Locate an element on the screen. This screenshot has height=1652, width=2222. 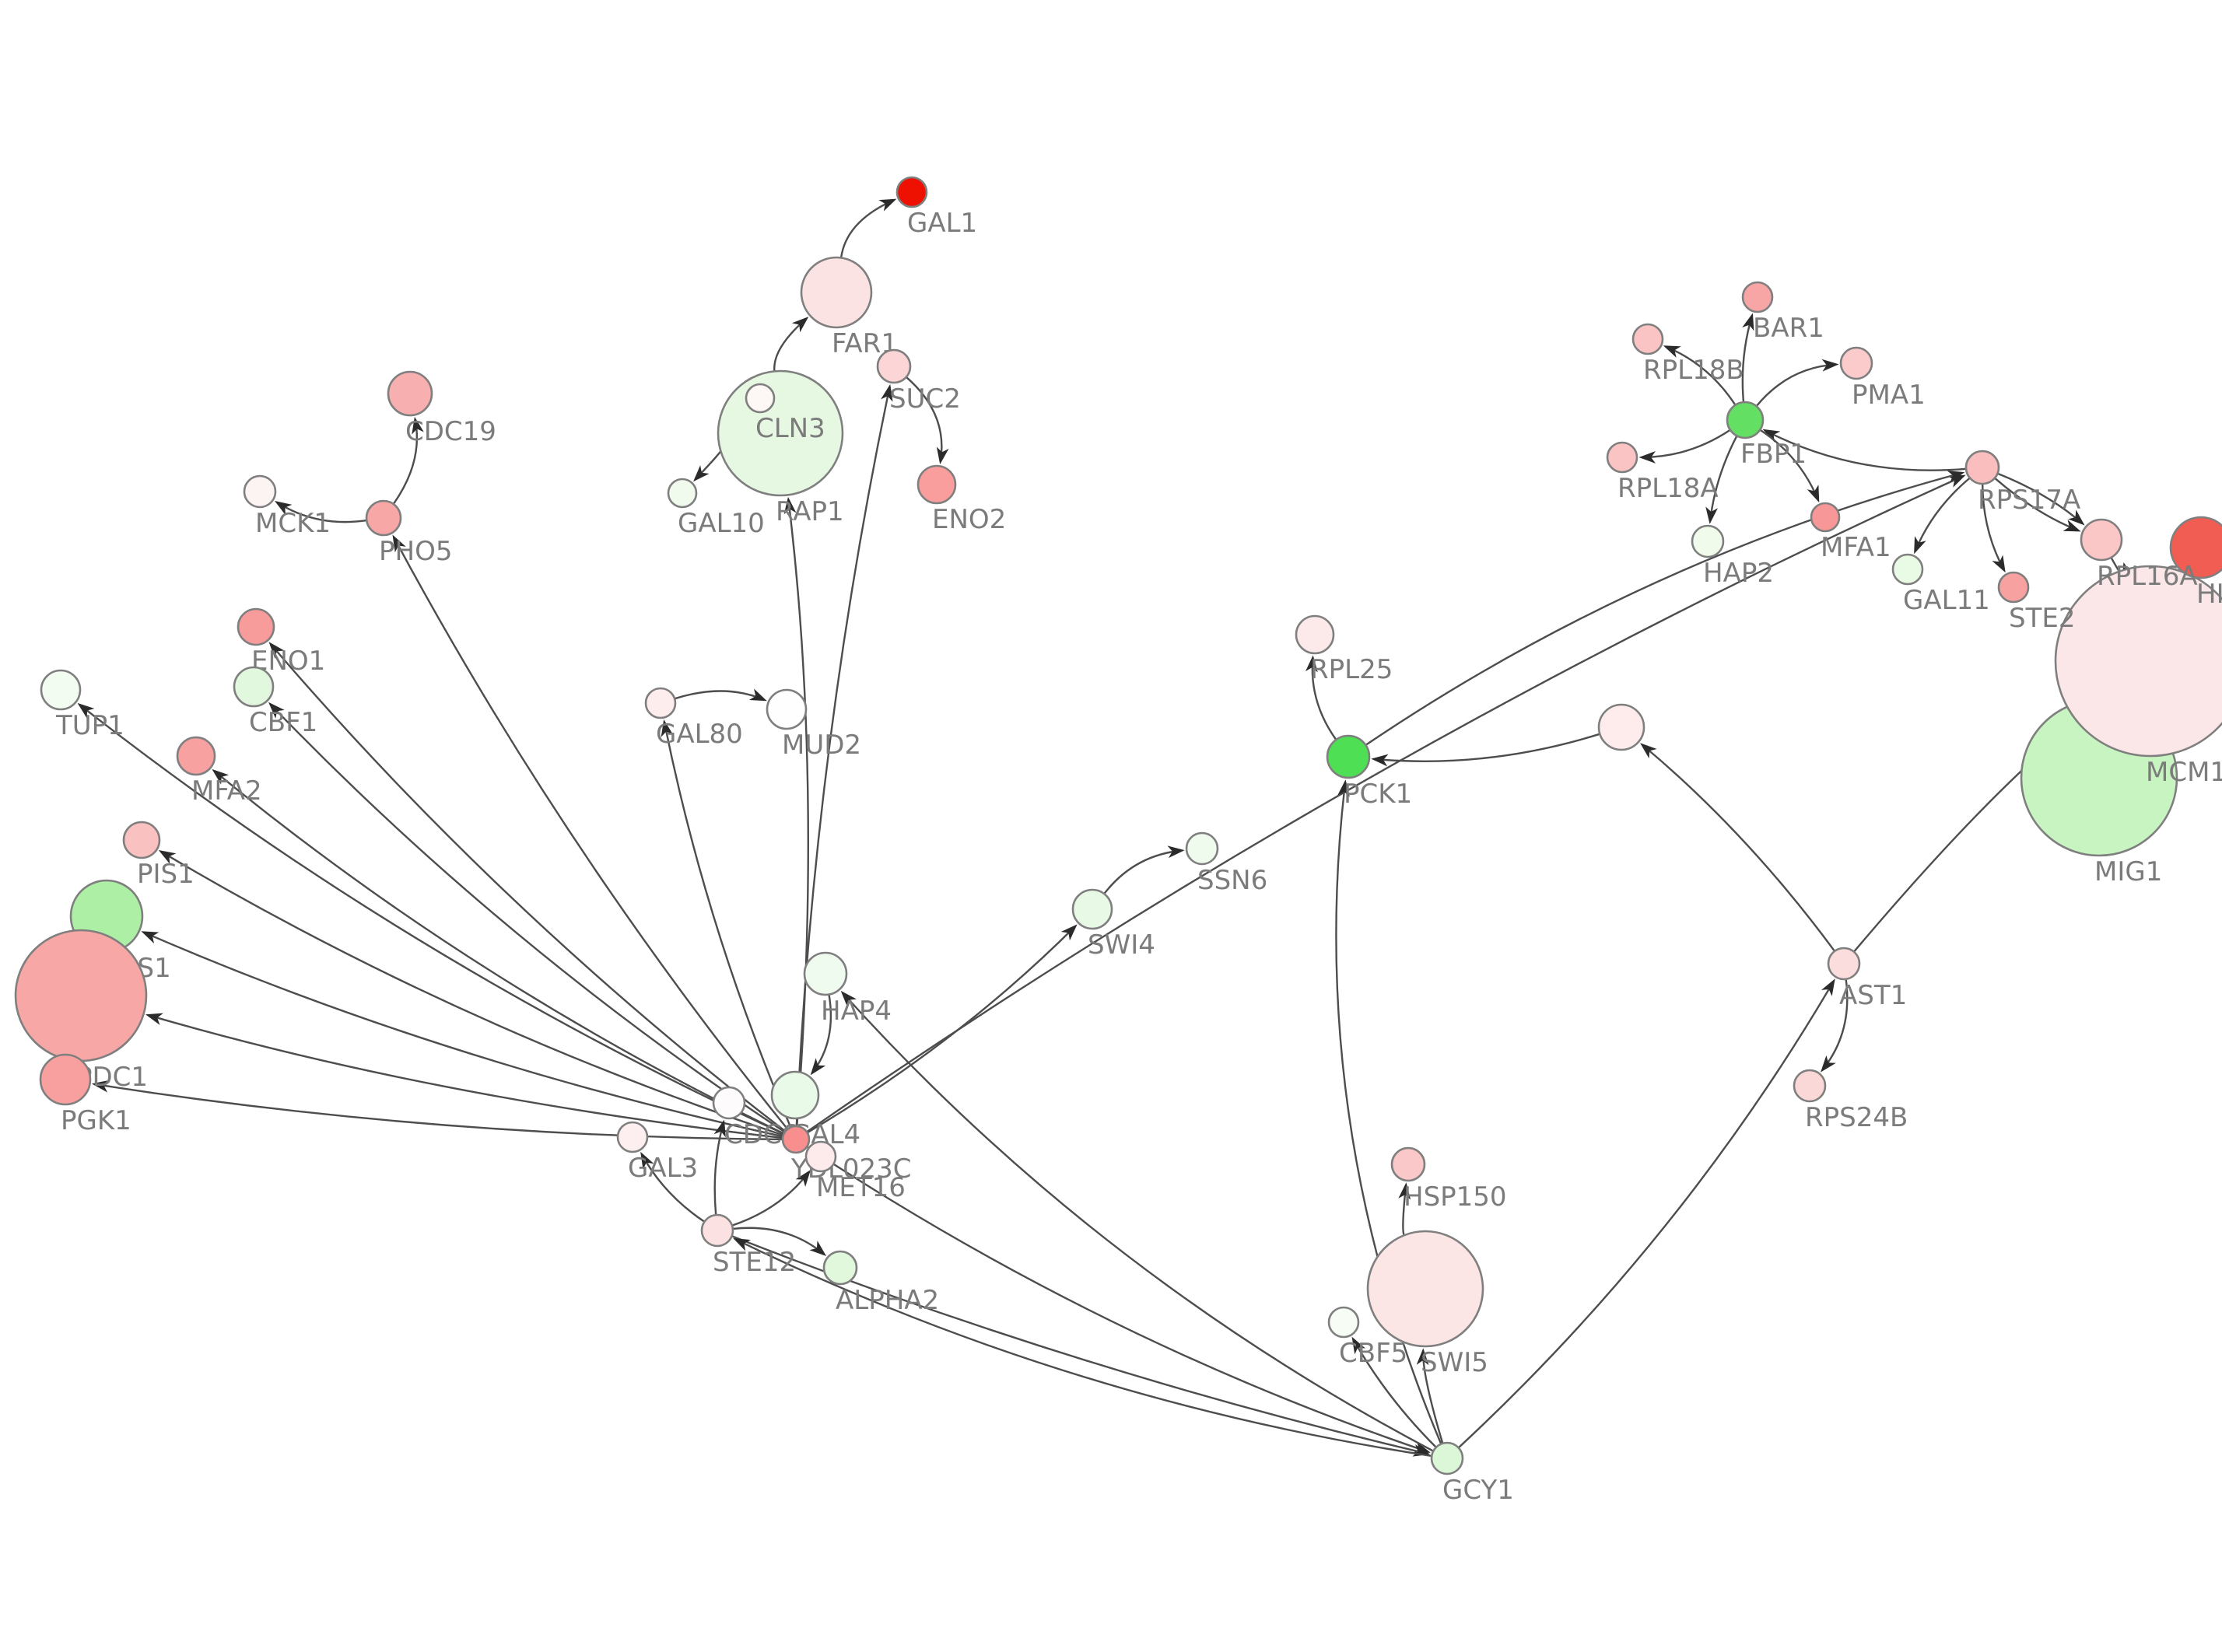
node-RPS24B is located at coordinates (1810, 1086).